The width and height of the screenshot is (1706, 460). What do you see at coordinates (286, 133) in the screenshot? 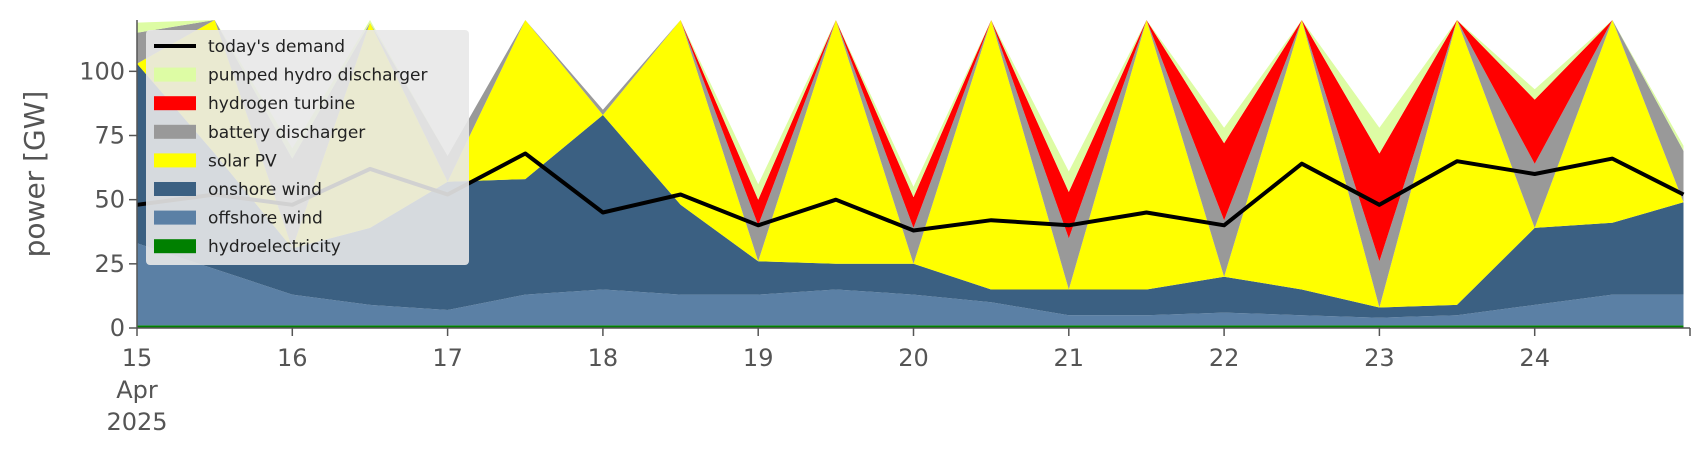
I see `legend-label: battery discharger` at bounding box center [286, 133].